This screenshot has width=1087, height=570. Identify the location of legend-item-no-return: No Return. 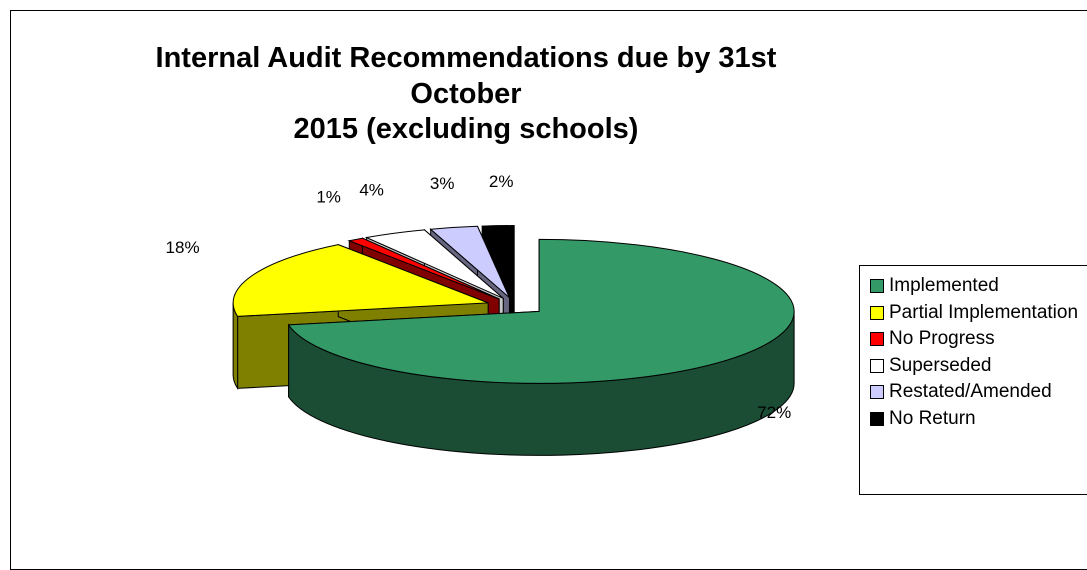
(978, 419).